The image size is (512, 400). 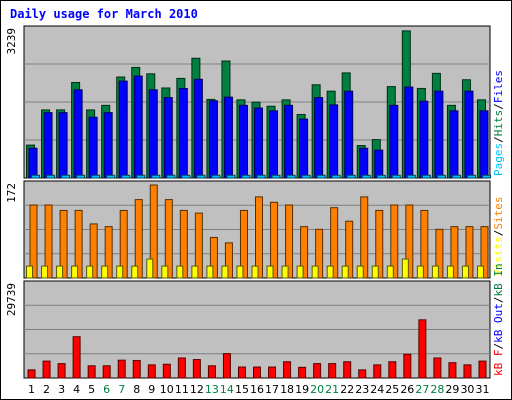 What do you see at coordinates (136, 389) in the screenshot?
I see `day-label: 8` at bounding box center [136, 389].